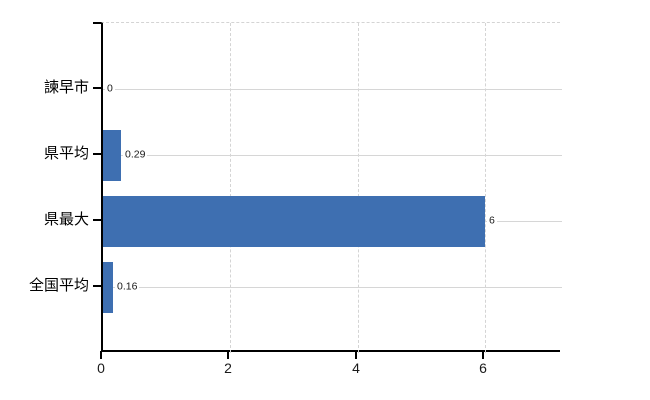 Image resolution: width=650 pixels, height=400 pixels. Describe the element at coordinates (101, 368) in the screenshot. I see `x-axis-tick-label: 0` at that location.